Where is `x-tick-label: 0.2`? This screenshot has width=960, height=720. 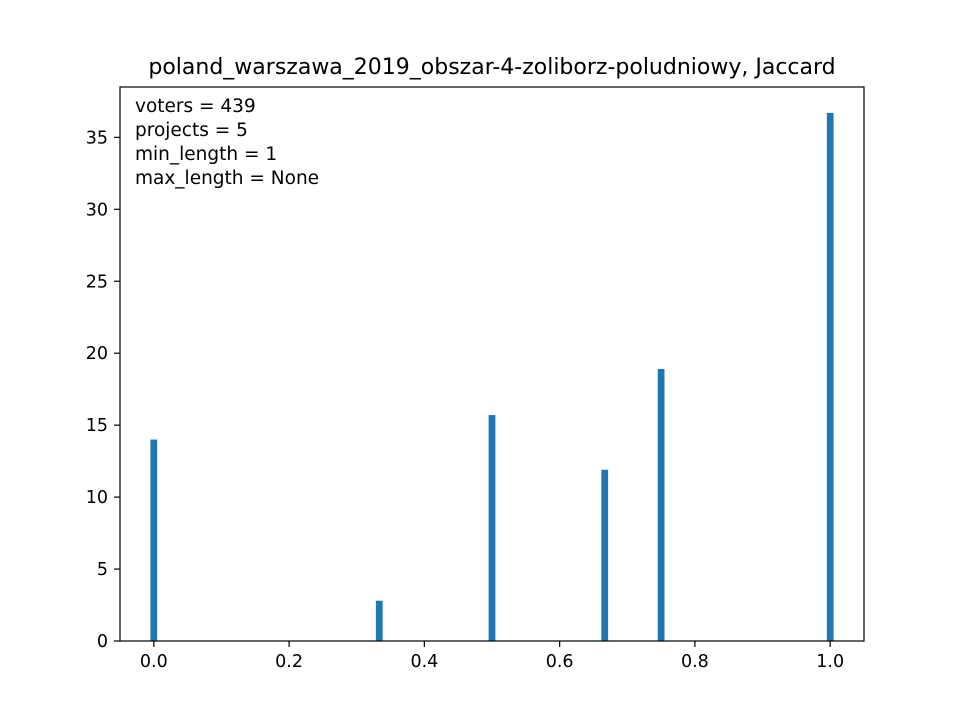
x-tick-label: 0.2 is located at coordinates (289, 662).